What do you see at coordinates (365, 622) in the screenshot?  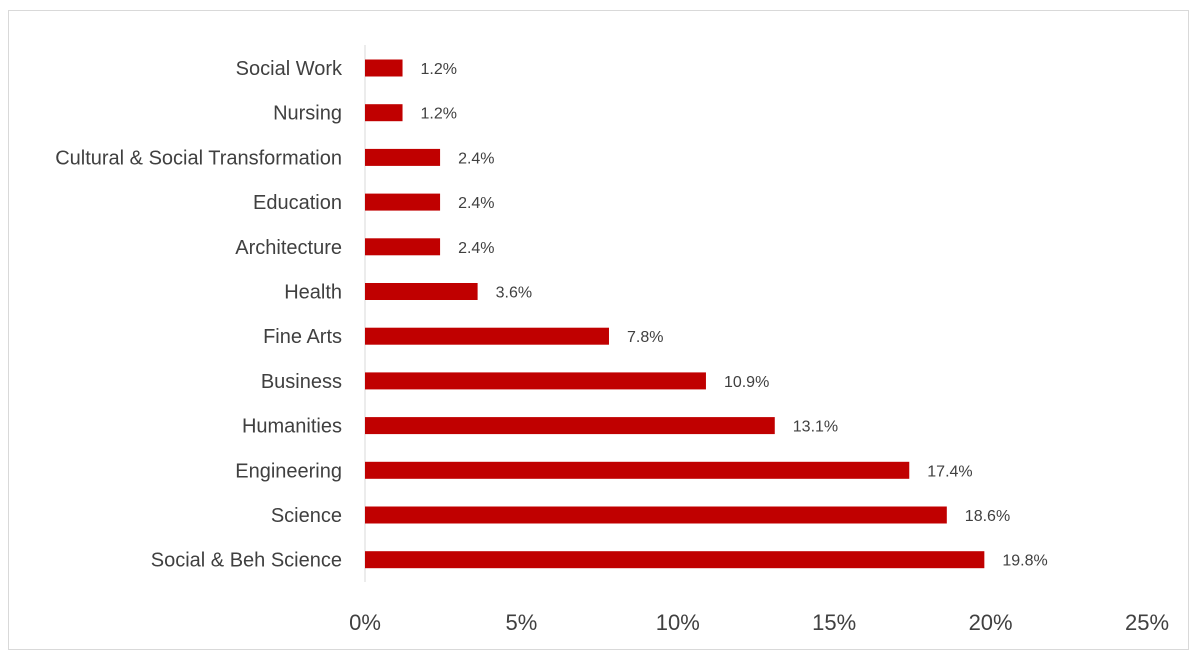 I see `x-tick-label: 0%` at bounding box center [365, 622].